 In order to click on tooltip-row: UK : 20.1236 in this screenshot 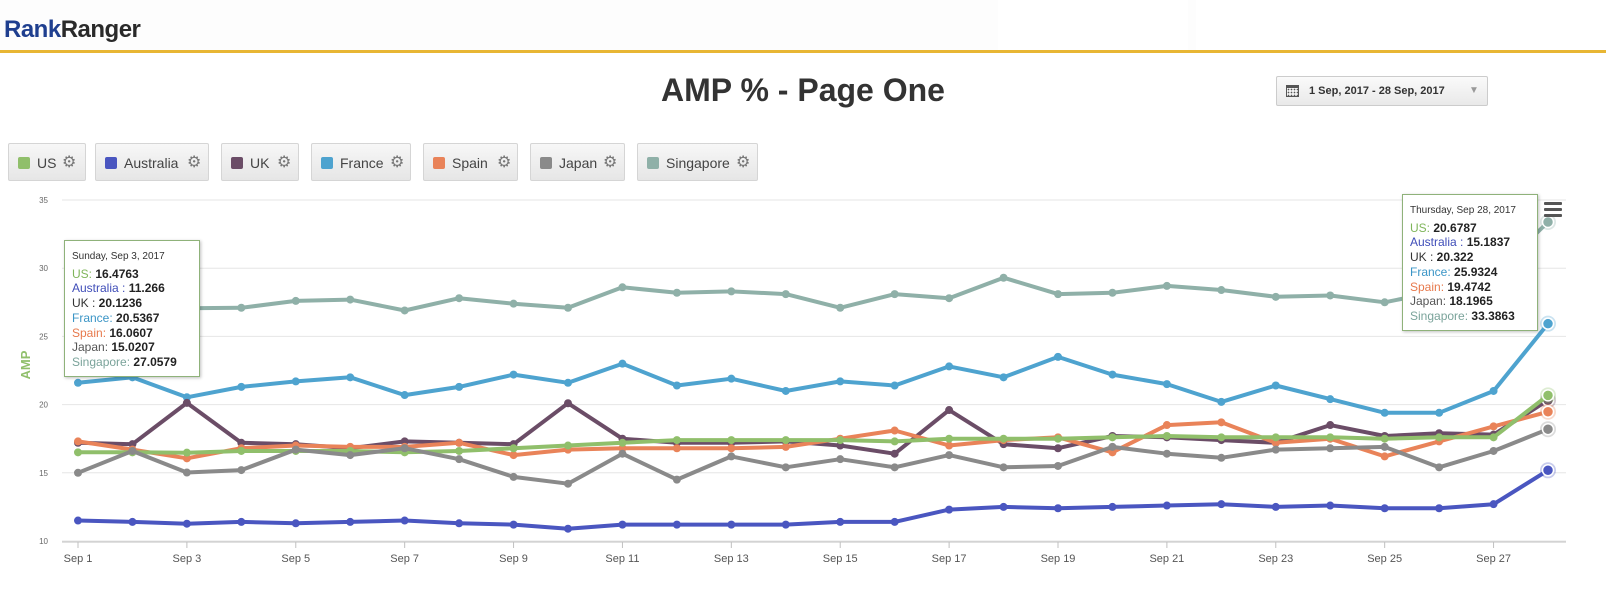, I will do `click(132, 303)`.